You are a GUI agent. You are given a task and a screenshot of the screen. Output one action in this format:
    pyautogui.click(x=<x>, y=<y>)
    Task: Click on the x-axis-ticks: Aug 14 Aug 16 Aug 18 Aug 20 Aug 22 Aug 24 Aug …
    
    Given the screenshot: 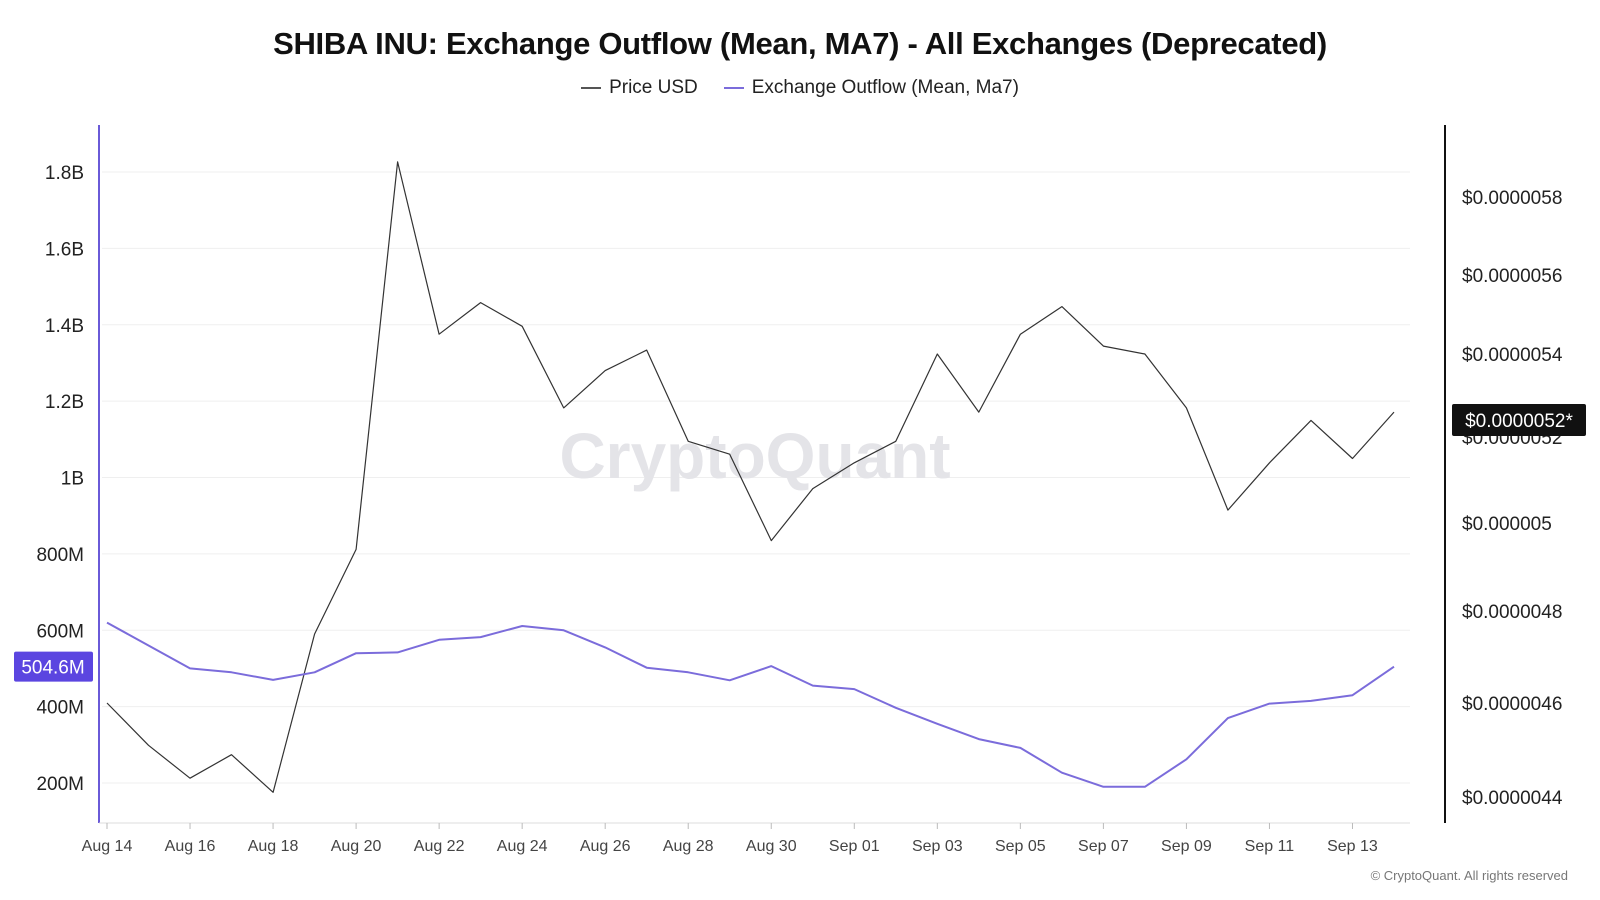 What is the action you would take?
    pyautogui.click(x=730, y=839)
    